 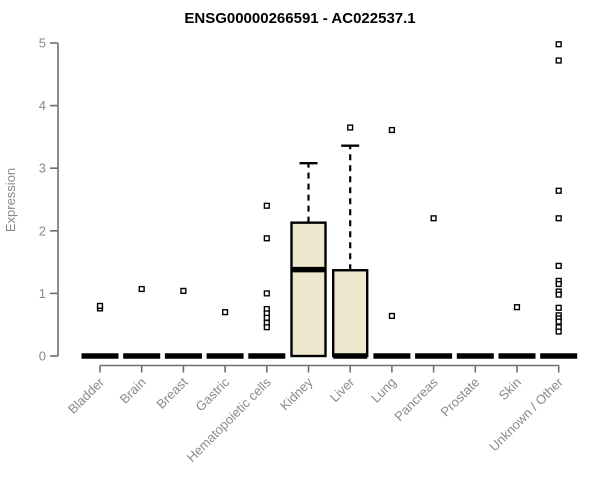 I want to click on category-label: Bladder, so click(x=86, y=395).